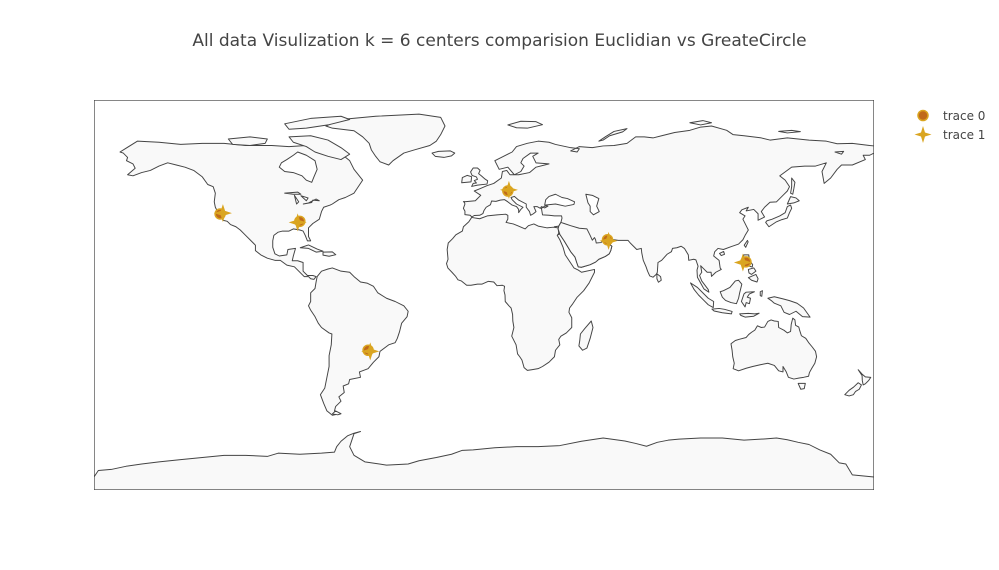 The width and height of the screenshot is (999, 570). What do you see at coordinates (753, 278) in the screenshot?
I see `mindanao` at bounding box center [753, 278].